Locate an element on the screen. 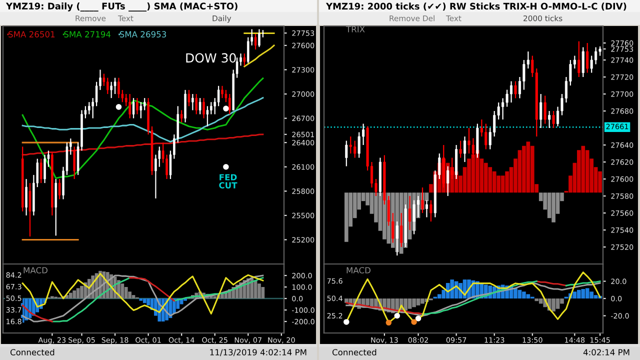 This screenshot has height=360, width=640. annotation: FED CUT is located at coordinates (228, 181).